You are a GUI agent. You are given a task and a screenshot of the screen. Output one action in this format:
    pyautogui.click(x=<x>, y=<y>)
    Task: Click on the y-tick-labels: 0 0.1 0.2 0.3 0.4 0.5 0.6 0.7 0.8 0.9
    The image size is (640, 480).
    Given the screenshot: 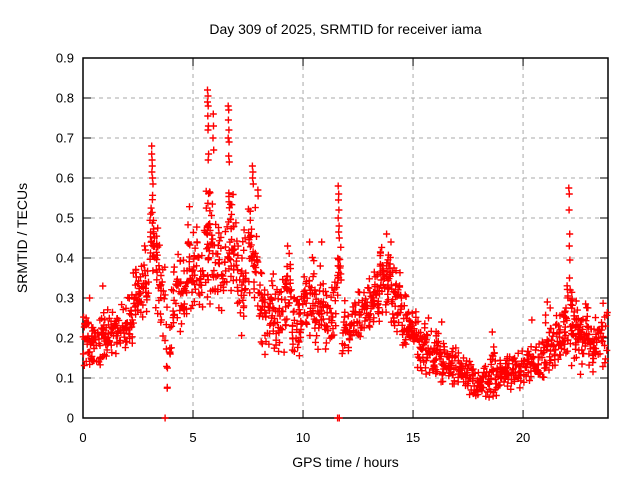 What is the action you would take?
    pyautogui.click(x=65, y=238)
    